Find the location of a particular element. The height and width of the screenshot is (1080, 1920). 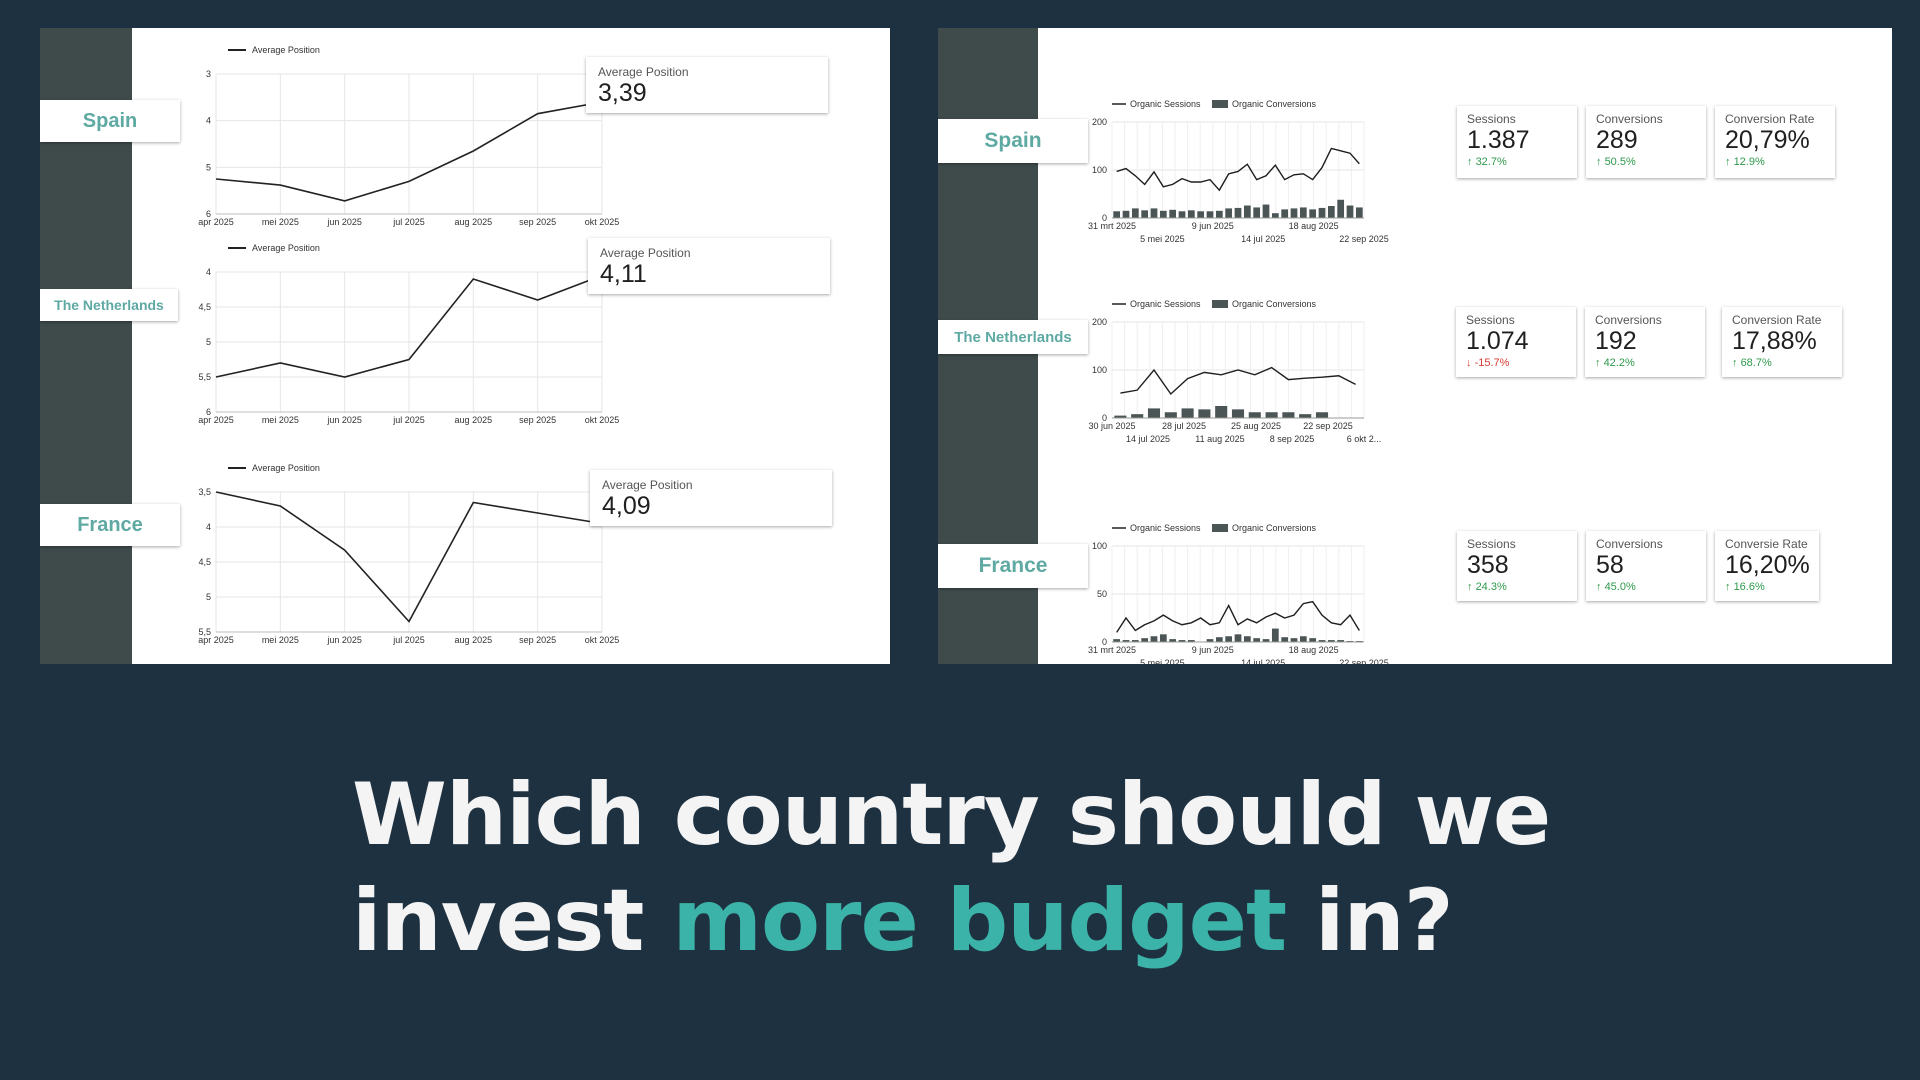

kpi-delta: ↑ 50.5% is located at coordinates (1646, 162).